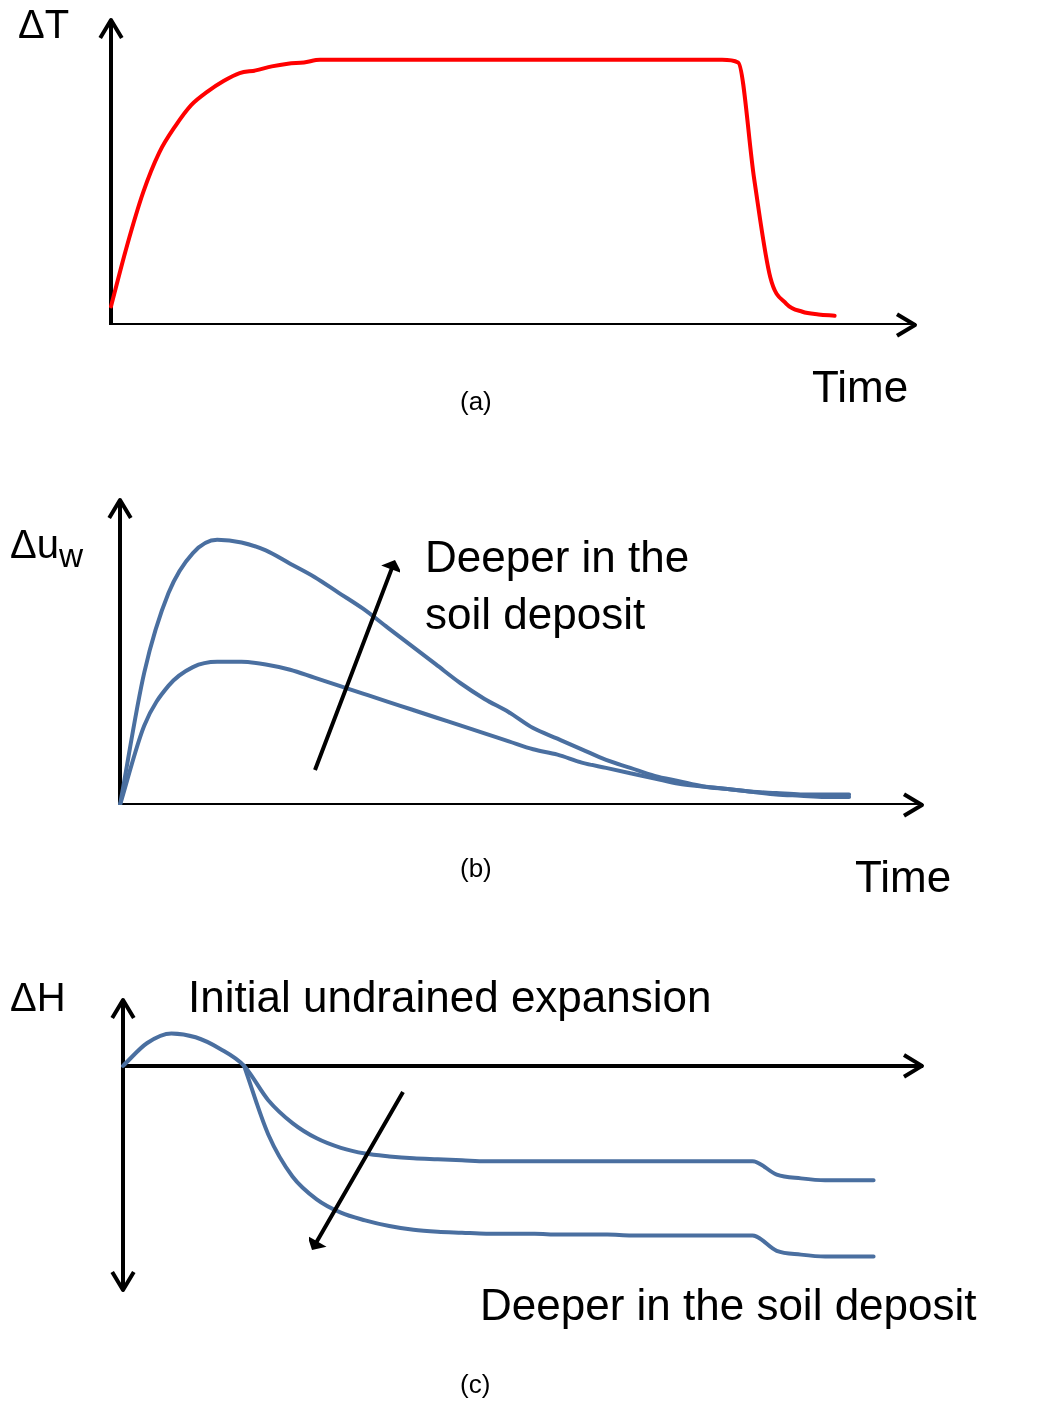 The image size is (1064, 1407). What do you see at coordinates (44, 24) in the screenshot?
I see `y-axis-title: ΔT` at bounding box center [44, 24].